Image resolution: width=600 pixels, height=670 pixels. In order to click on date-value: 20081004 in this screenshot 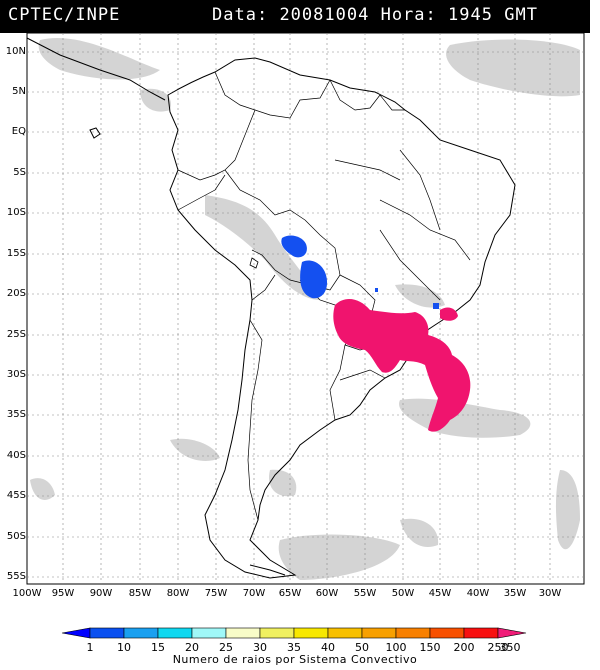, I will do `click(324, 15)`.